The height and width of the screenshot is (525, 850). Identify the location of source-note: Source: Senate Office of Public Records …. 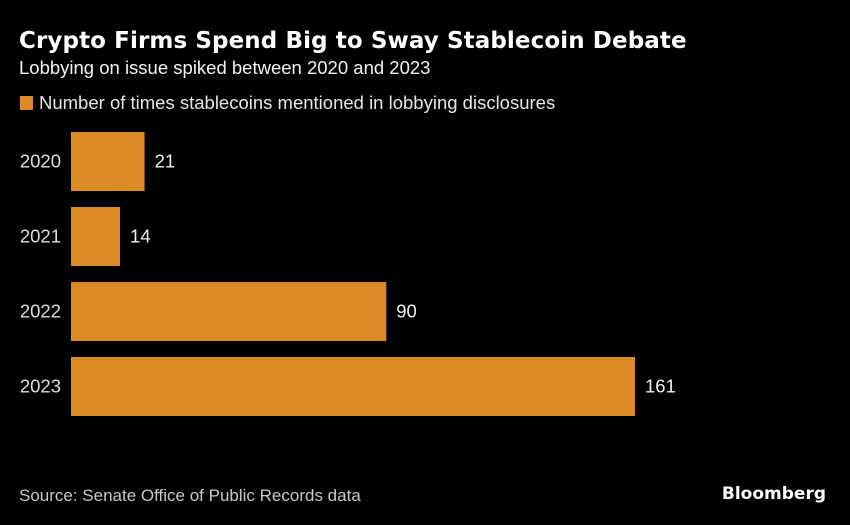
(190, 495).